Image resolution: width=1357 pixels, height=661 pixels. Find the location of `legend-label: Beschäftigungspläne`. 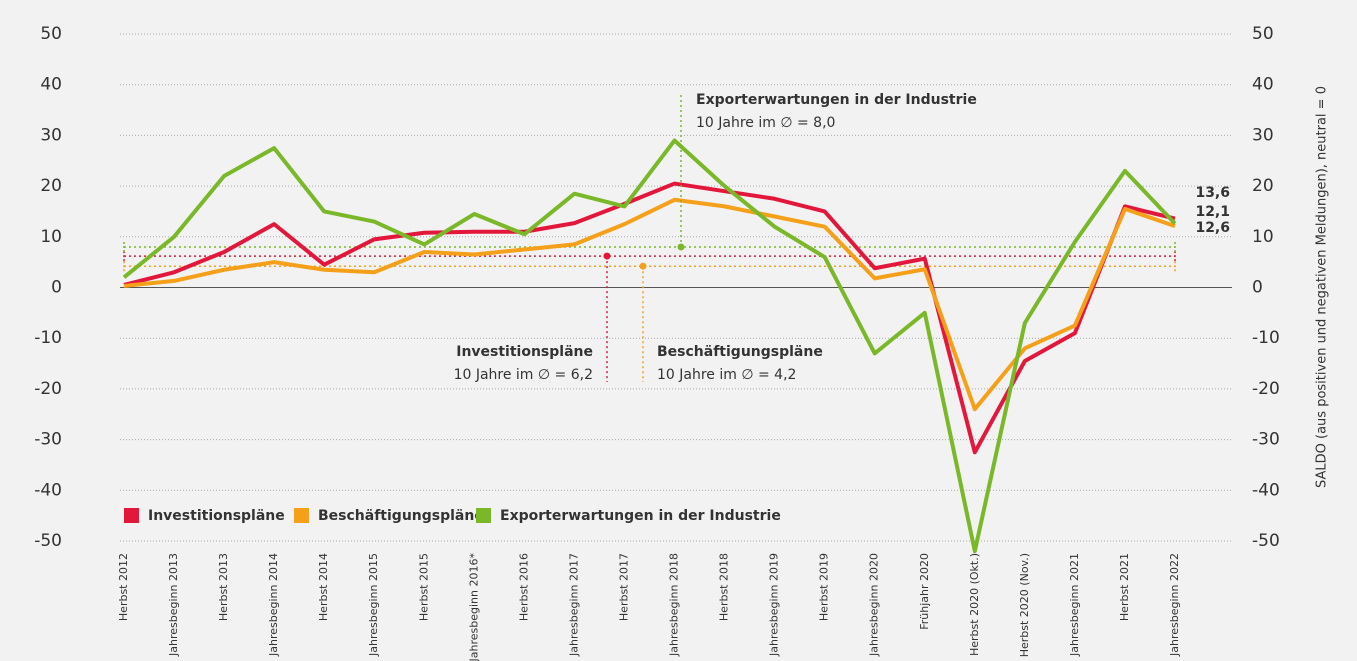

legend-label: Beschäftigungspläne is located at coordinates (401, 516).